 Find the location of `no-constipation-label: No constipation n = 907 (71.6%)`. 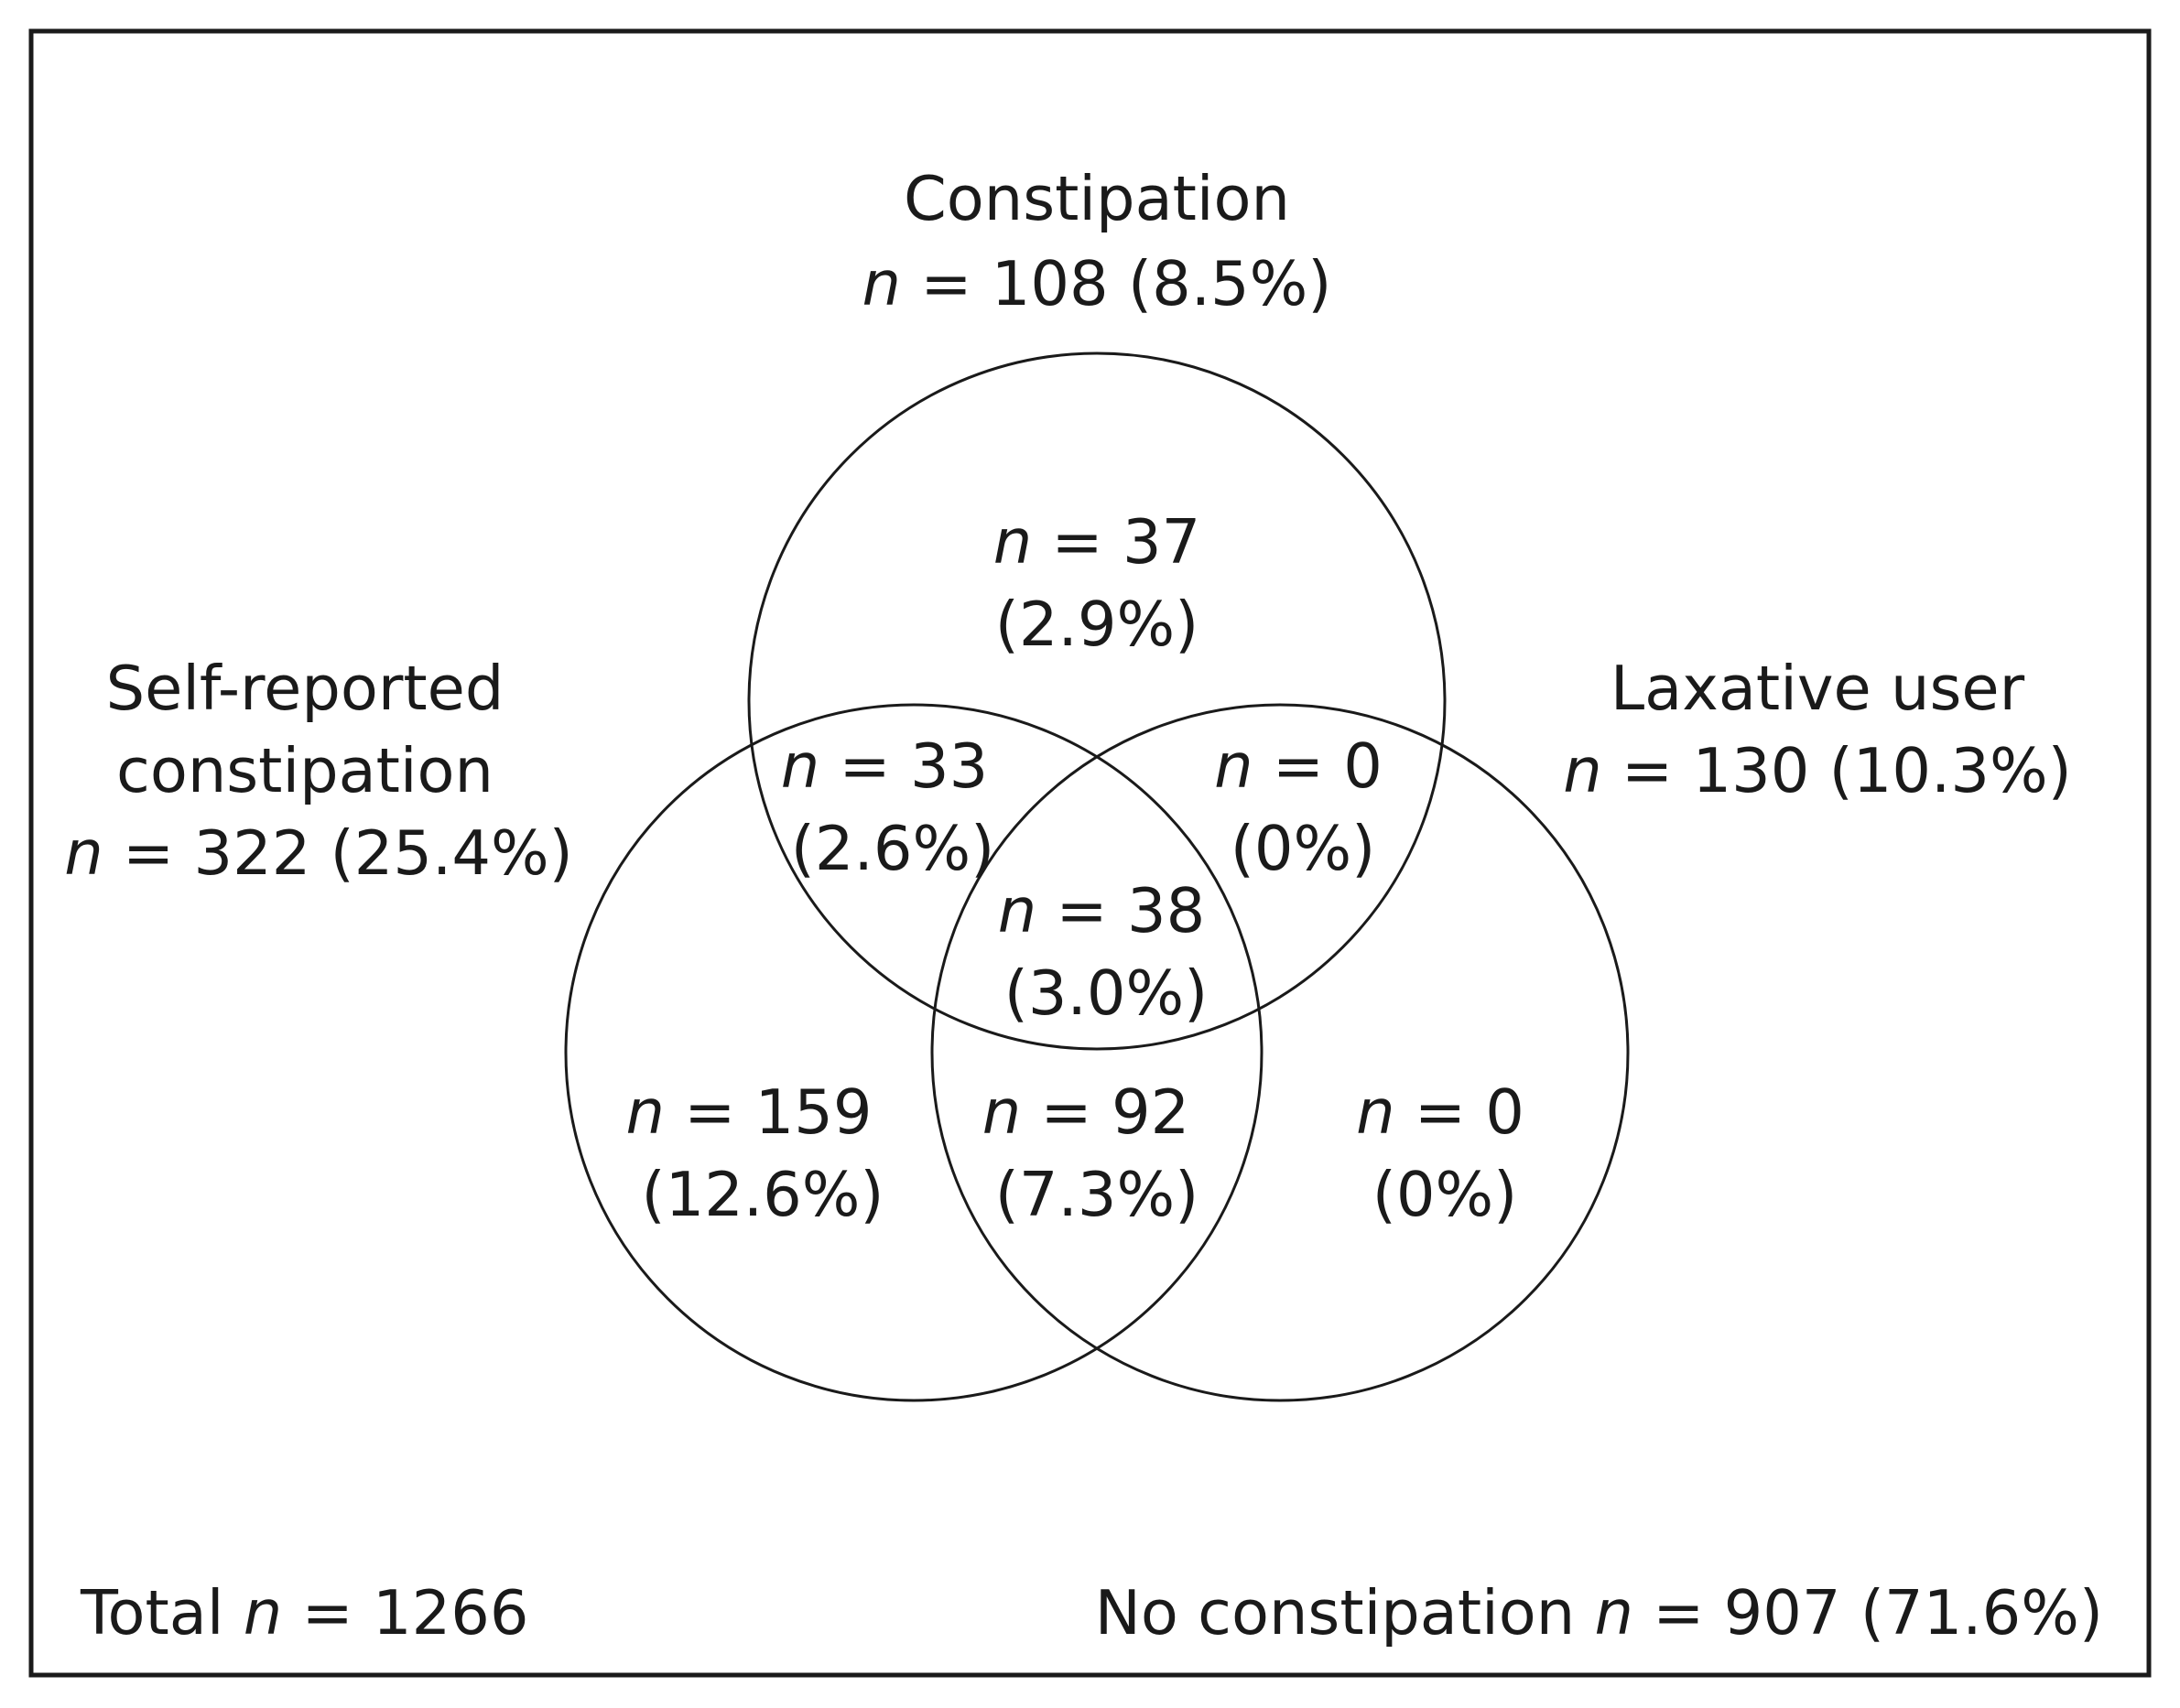

no-constipation-label: No constipation n = 907 (71.6%) is located at coordinates (1599, 1613).